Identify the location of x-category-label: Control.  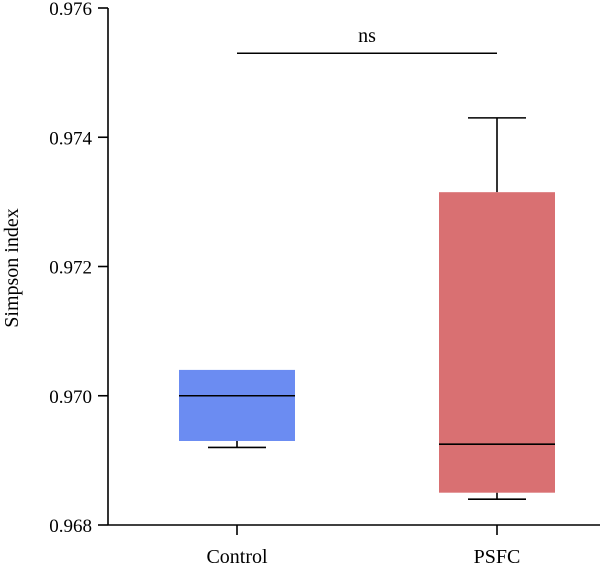
(237, 555).